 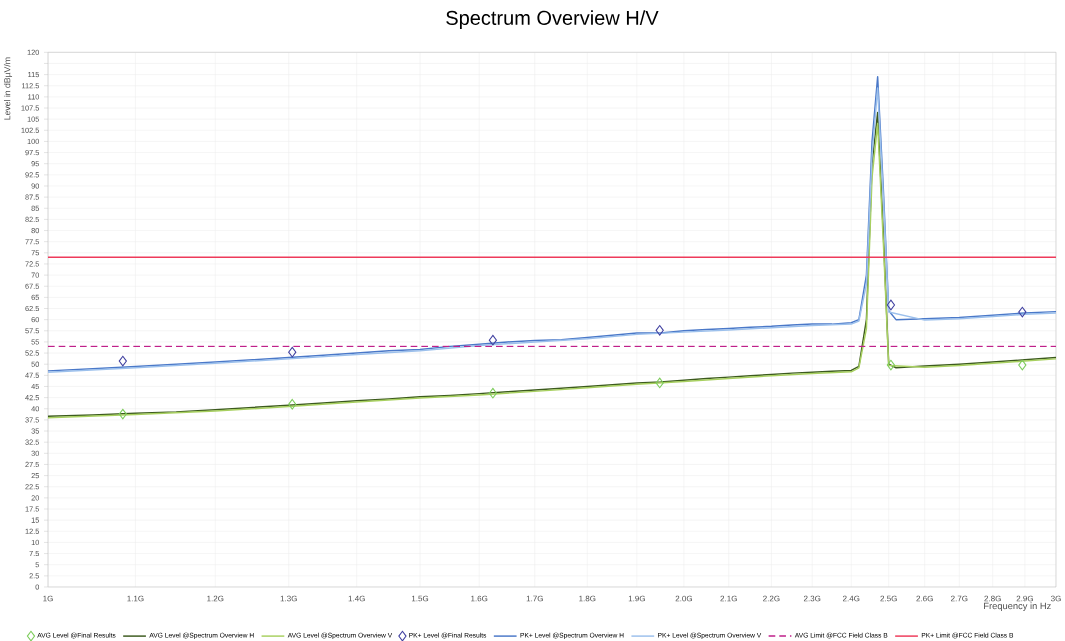 What do you see at coordinates (924, 598) in the screenshot?
I see `x-tick-label: 2.6G` at bounding box center [924, 598].